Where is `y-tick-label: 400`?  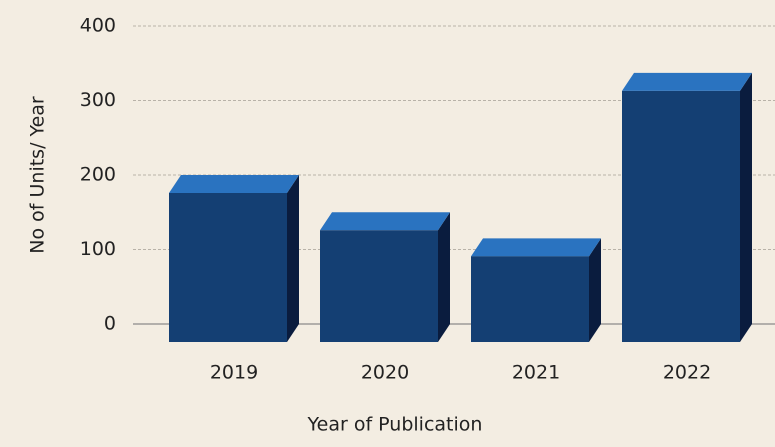 y-tick-label: 400 is located at coordinates (98, 26).